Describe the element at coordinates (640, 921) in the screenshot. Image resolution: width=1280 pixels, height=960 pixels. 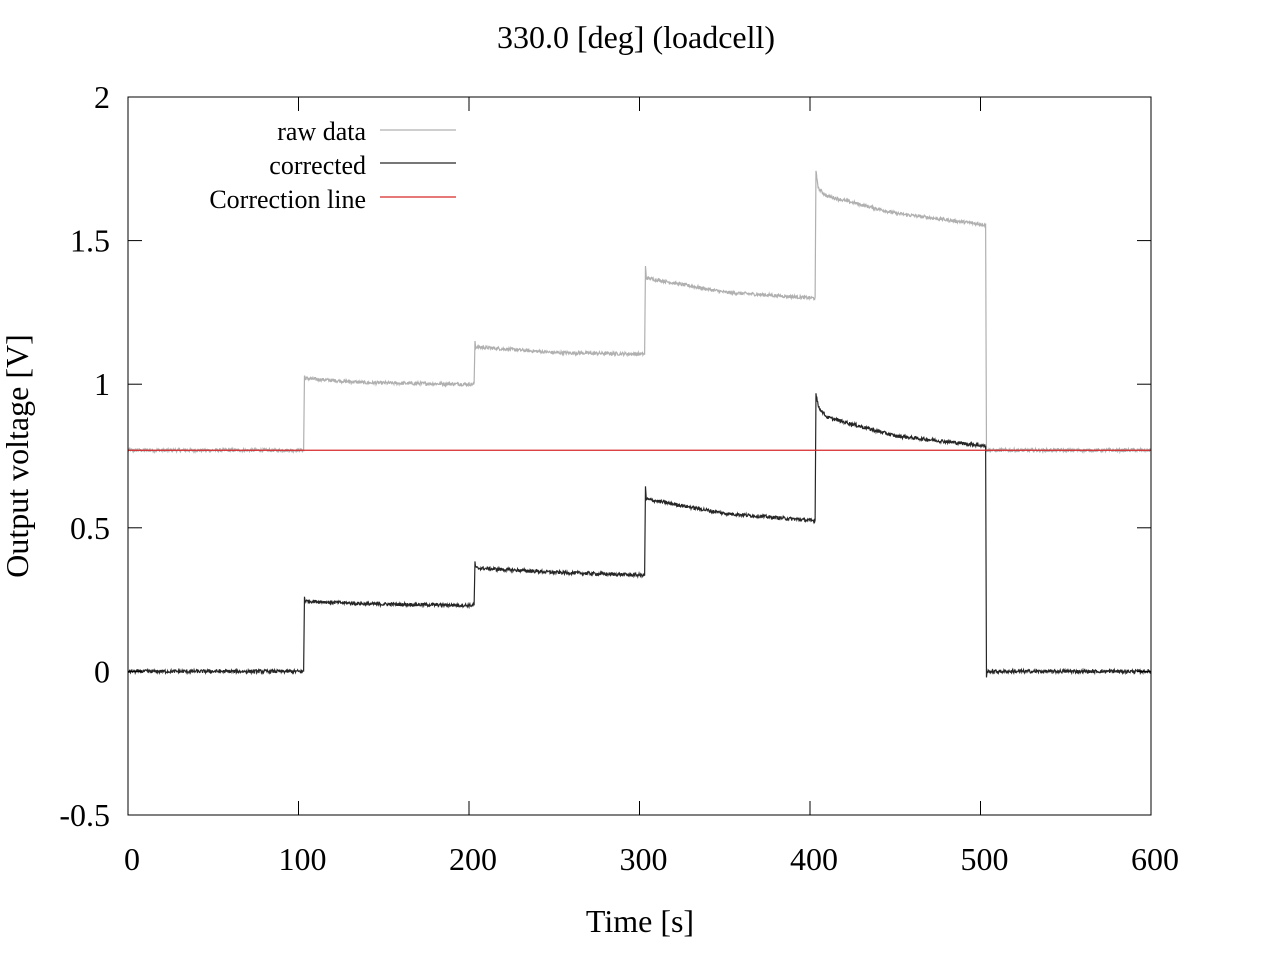
I see `x-axis-label: Time [s]` at that location.